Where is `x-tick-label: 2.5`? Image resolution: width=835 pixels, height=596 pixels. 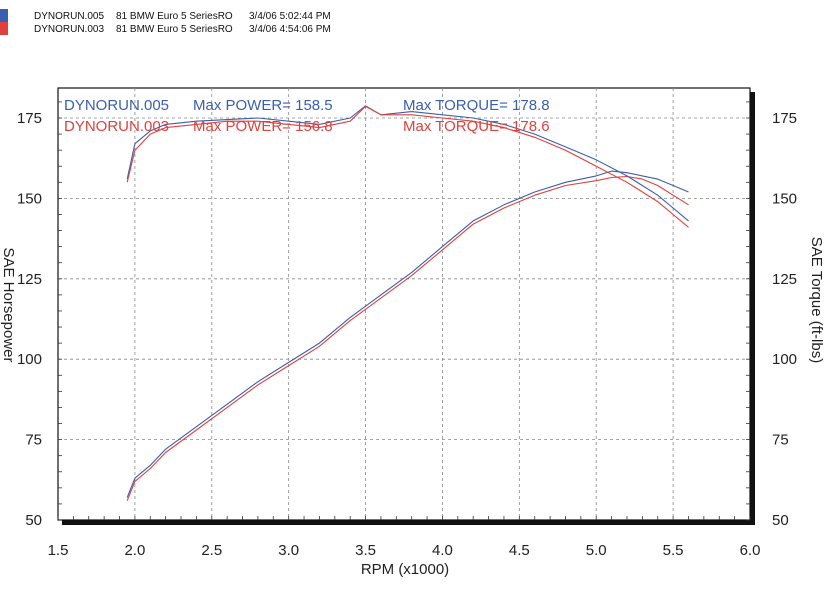 x-tick-label: 2.5 is located at coordinates (211, 550).